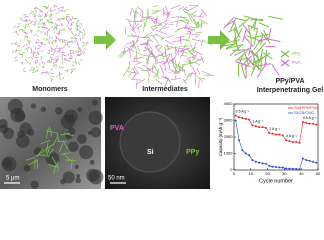  Describe the element at coordinates (150, 152) in the screenshot. I see `tem-label: Si` at that location.